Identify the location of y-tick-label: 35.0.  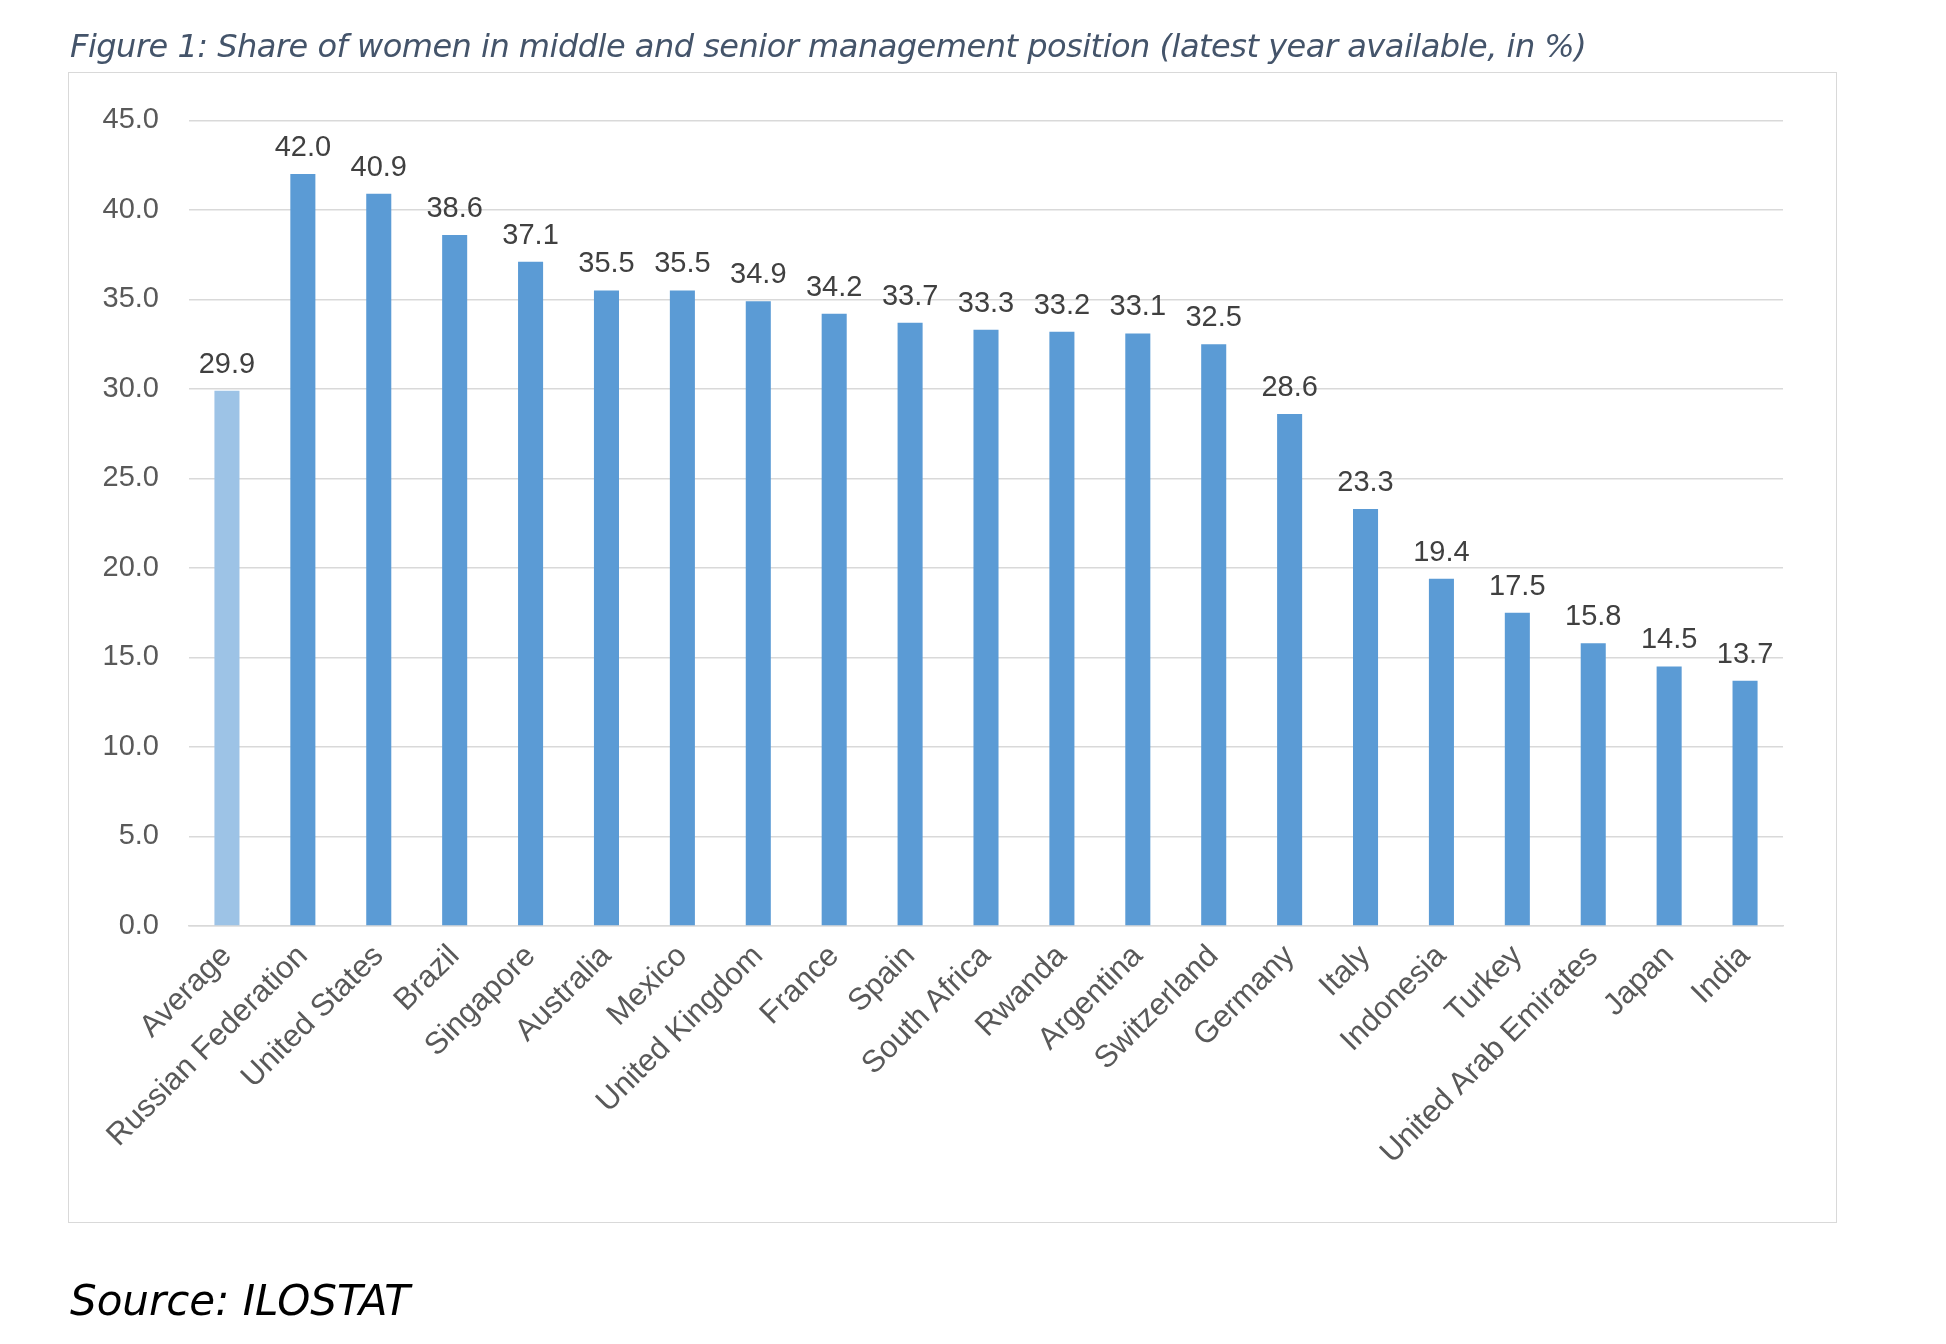
(130, 297).